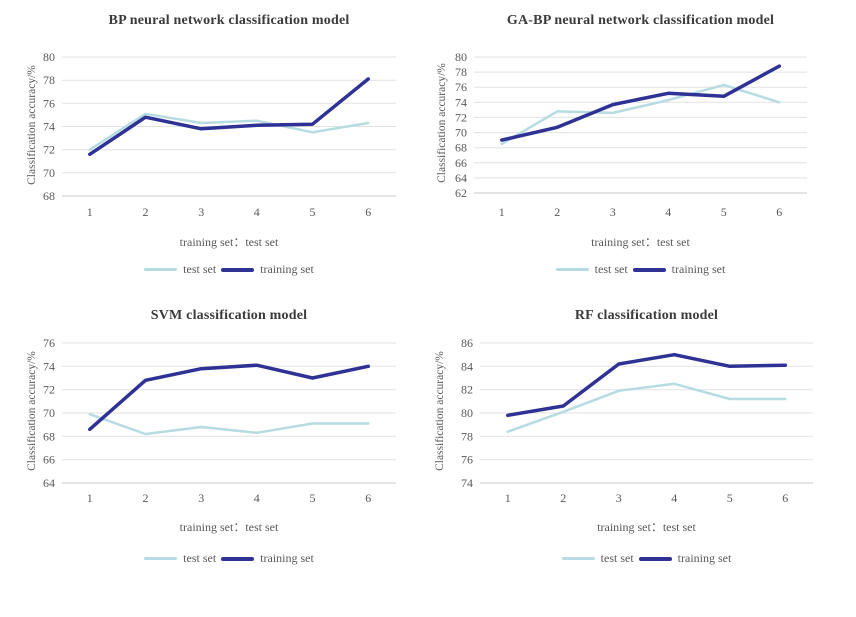  I want to click on plot-area: 64 66 68 70 72 74 76 1 2 3 4 5 6, so click(219, 420).